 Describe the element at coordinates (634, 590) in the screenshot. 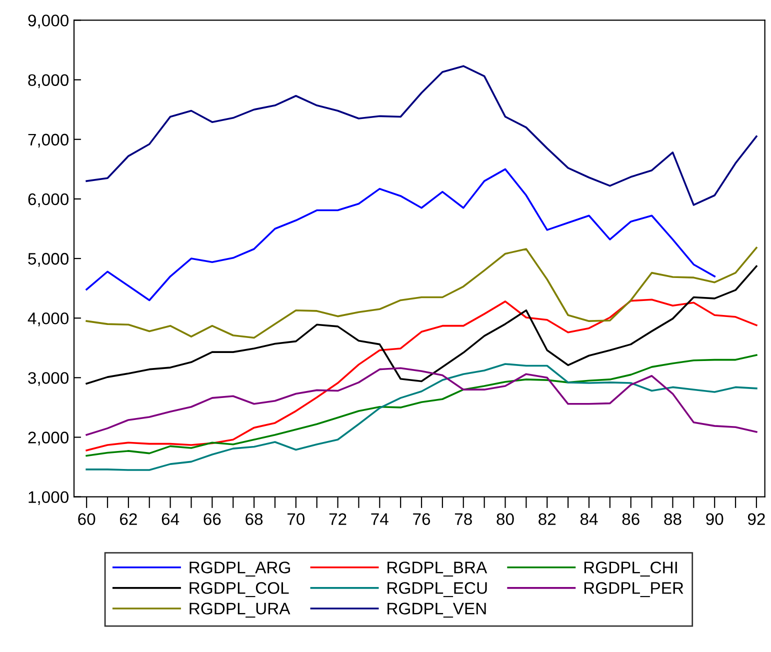

I see `legend-label: RGDPL_PER` at that location.